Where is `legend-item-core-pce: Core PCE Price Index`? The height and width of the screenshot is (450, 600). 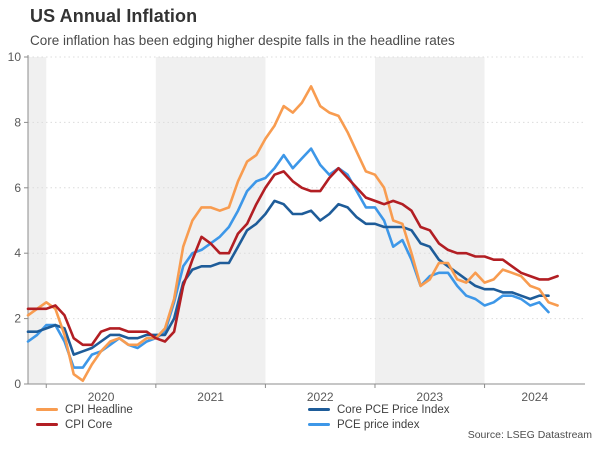 legend-item-core-pce: Core PCE Price Index is located at coordinates (379, 409).